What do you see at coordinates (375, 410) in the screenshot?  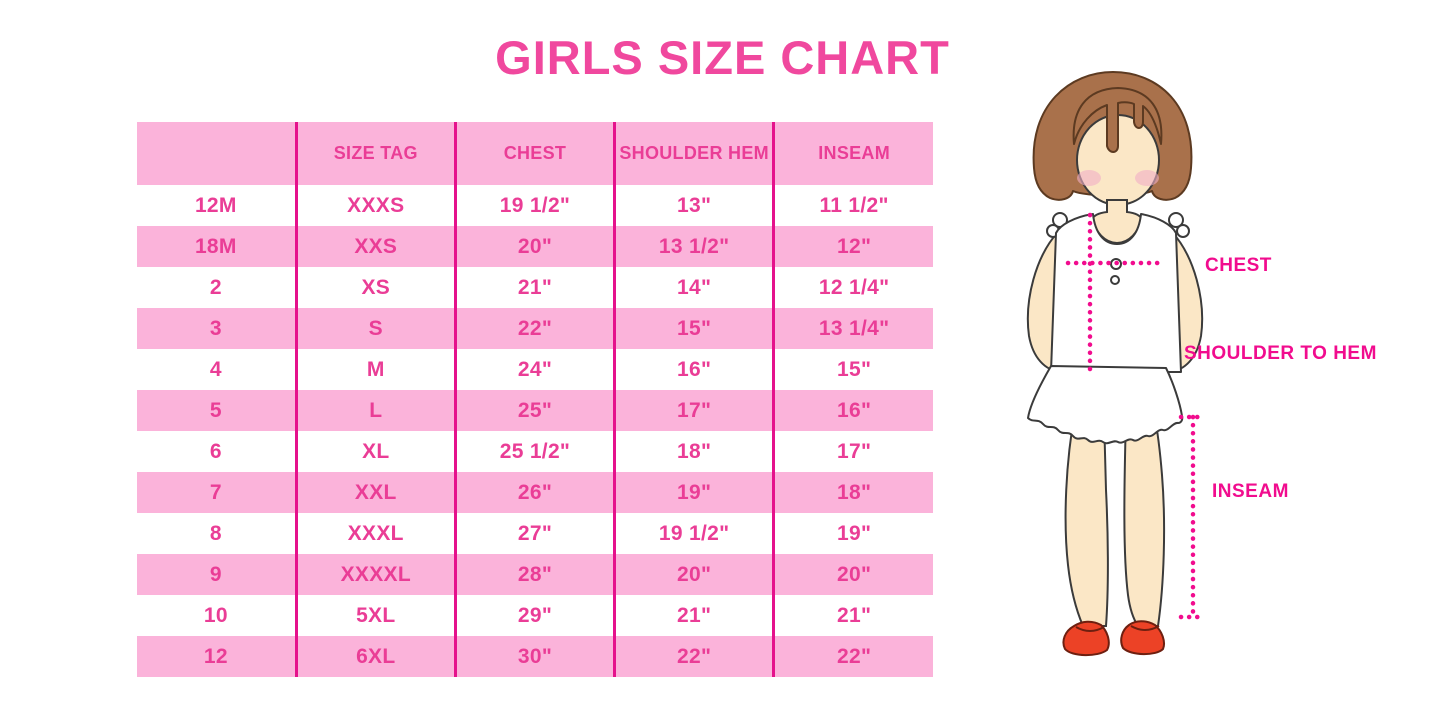 I see `table-cell: L` at bounding box center [375, 410].